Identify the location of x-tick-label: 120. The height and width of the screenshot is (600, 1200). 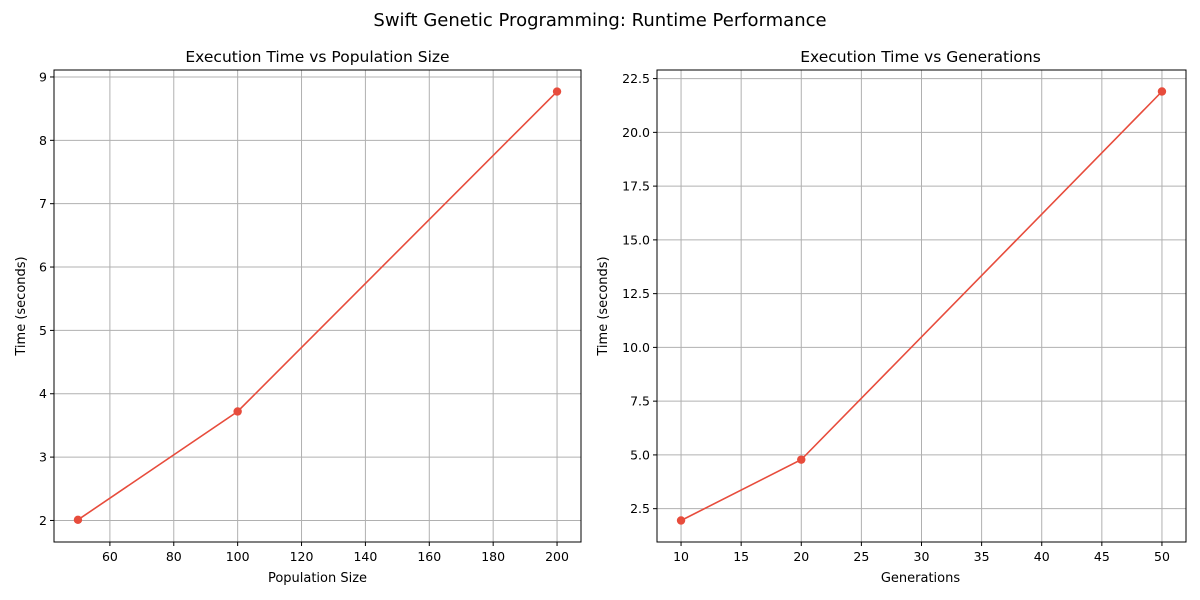
(302, 556).